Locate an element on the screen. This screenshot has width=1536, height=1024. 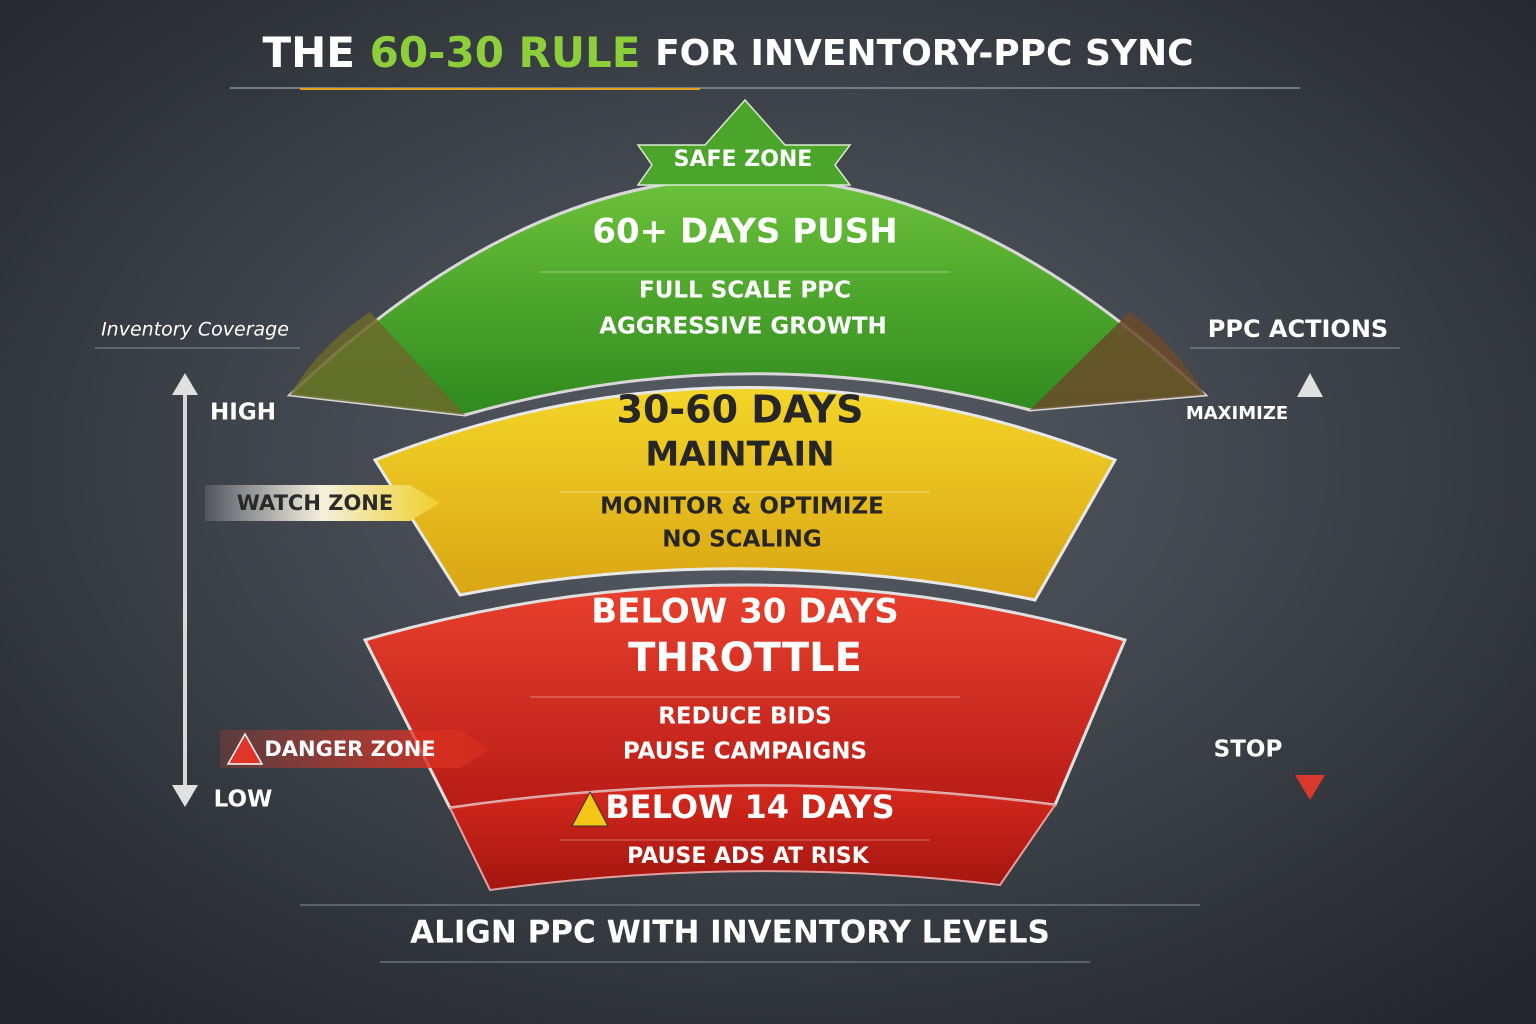
zone-heading: THROTTLE is located at coordinates (745, 658).